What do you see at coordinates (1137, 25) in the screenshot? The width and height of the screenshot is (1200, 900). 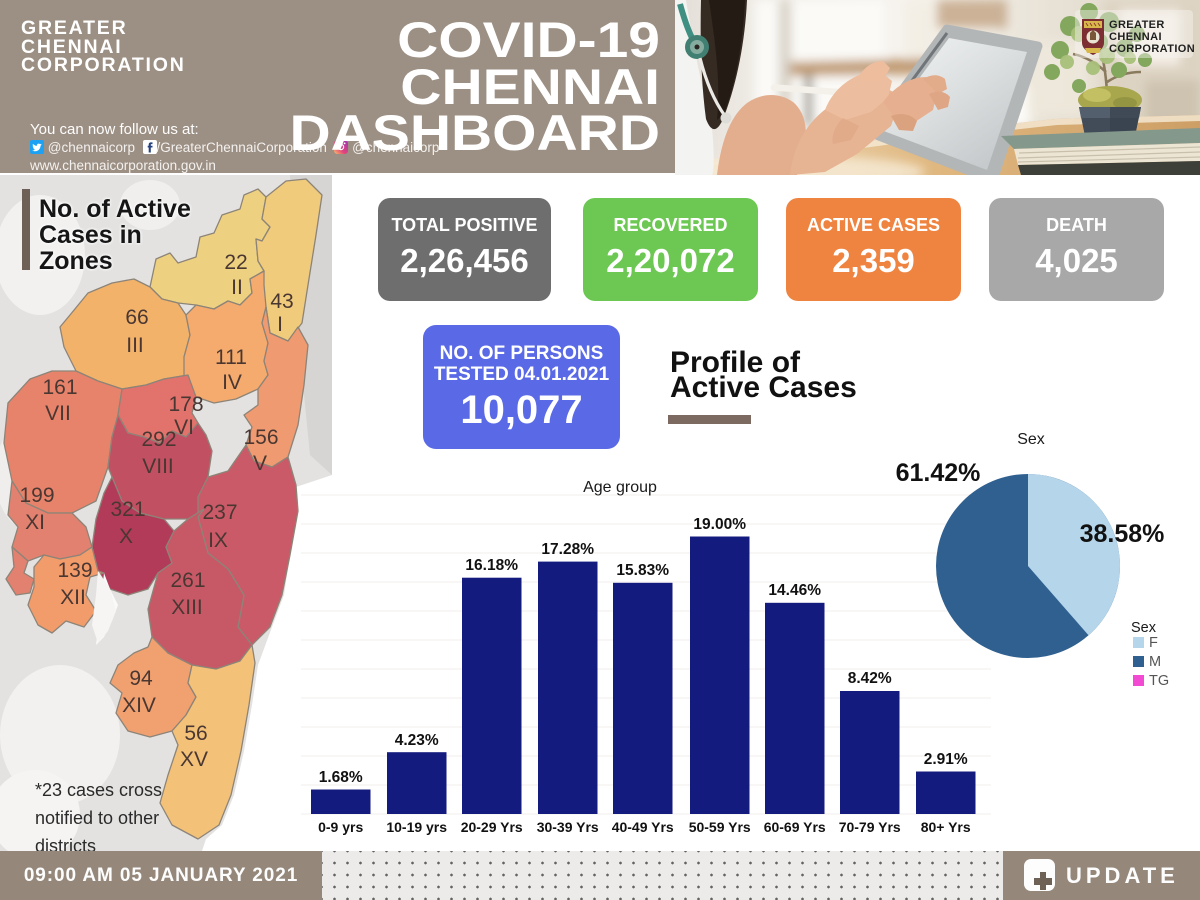 I see `svg-text: GREATER` at bounding box center [1137, 25].